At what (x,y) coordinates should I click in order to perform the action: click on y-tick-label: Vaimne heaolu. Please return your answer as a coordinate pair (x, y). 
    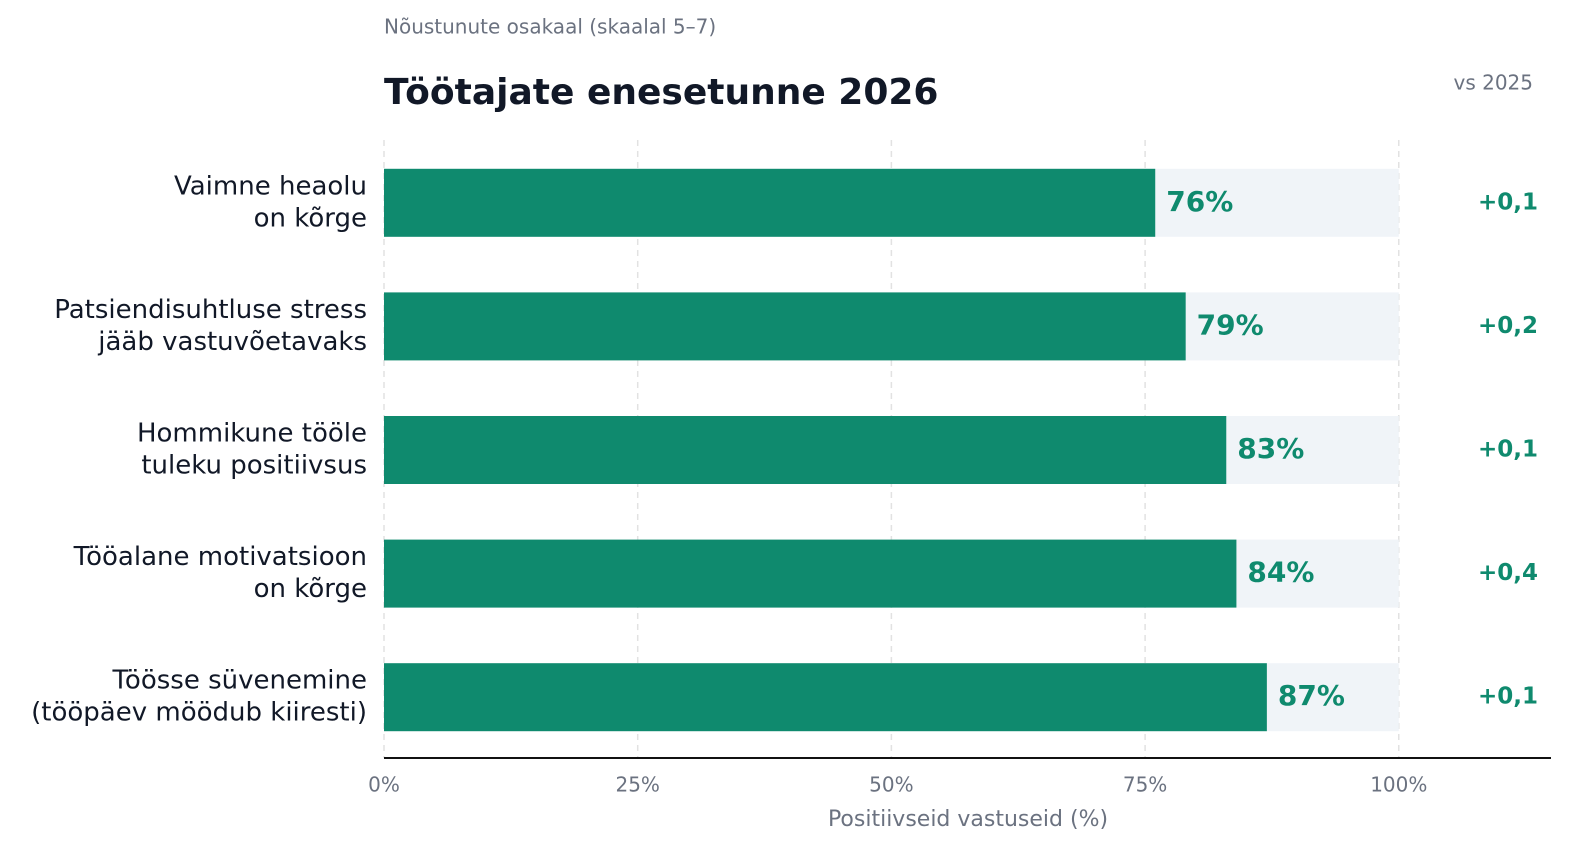
    Looking at the image, I should click on (270, 186).